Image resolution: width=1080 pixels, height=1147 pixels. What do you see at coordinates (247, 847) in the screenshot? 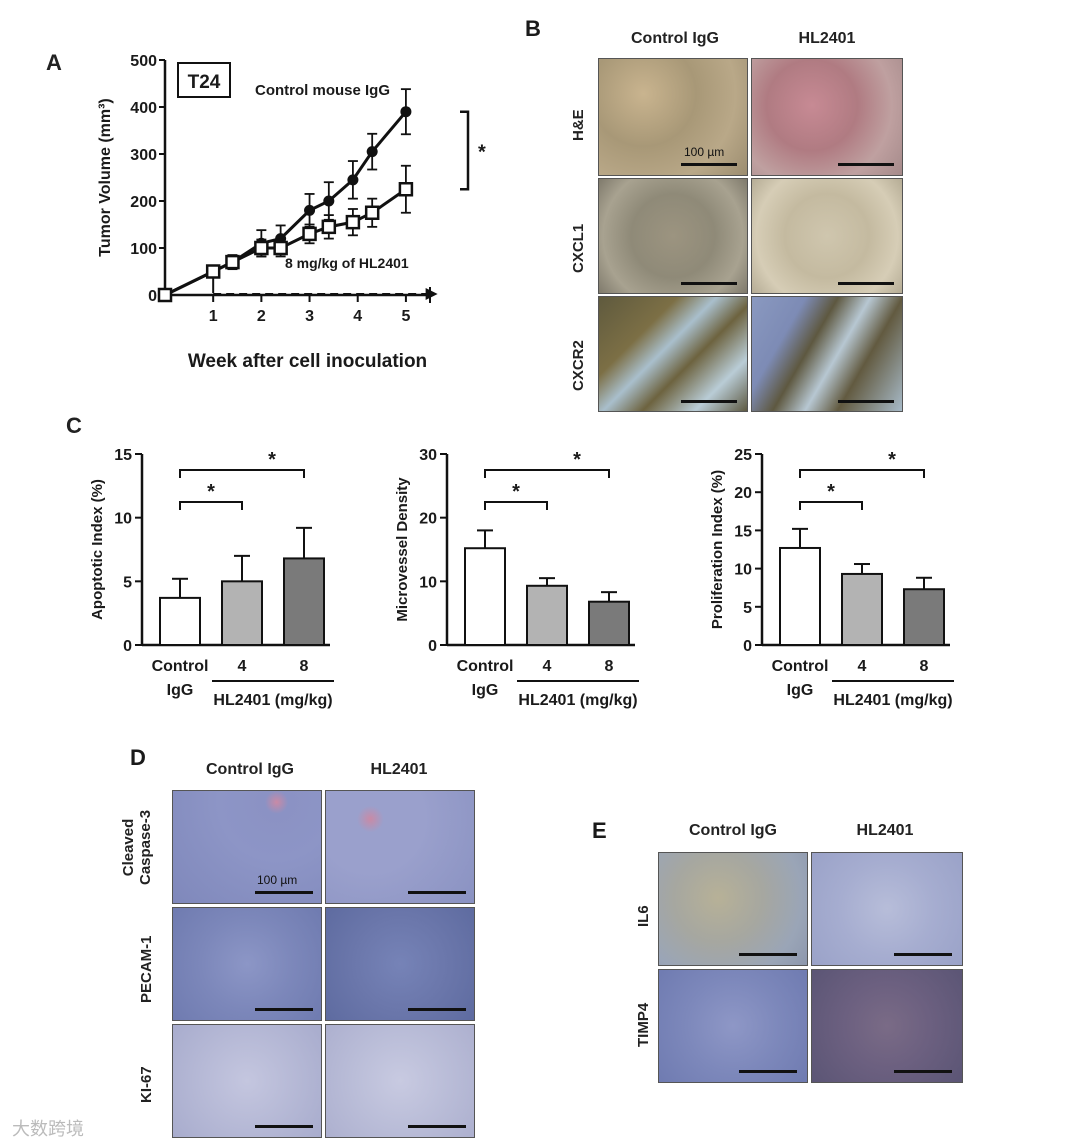
I see `micrograph-caspase3-control: 100 µm` at bounding box center [247, 847].